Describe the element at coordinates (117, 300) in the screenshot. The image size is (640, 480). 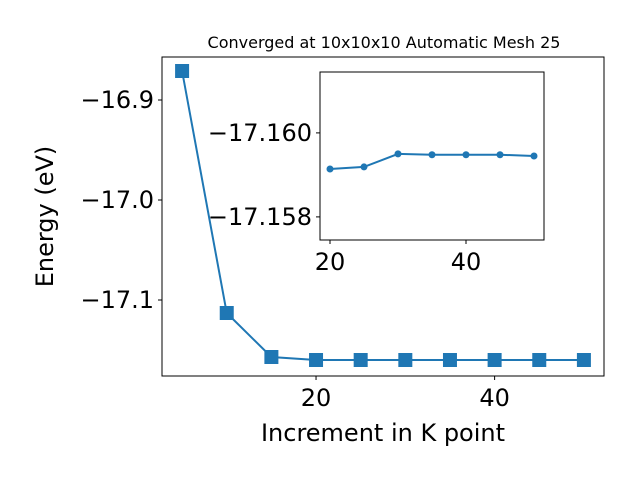
I see `y-tick-label: −17.1` at that location.